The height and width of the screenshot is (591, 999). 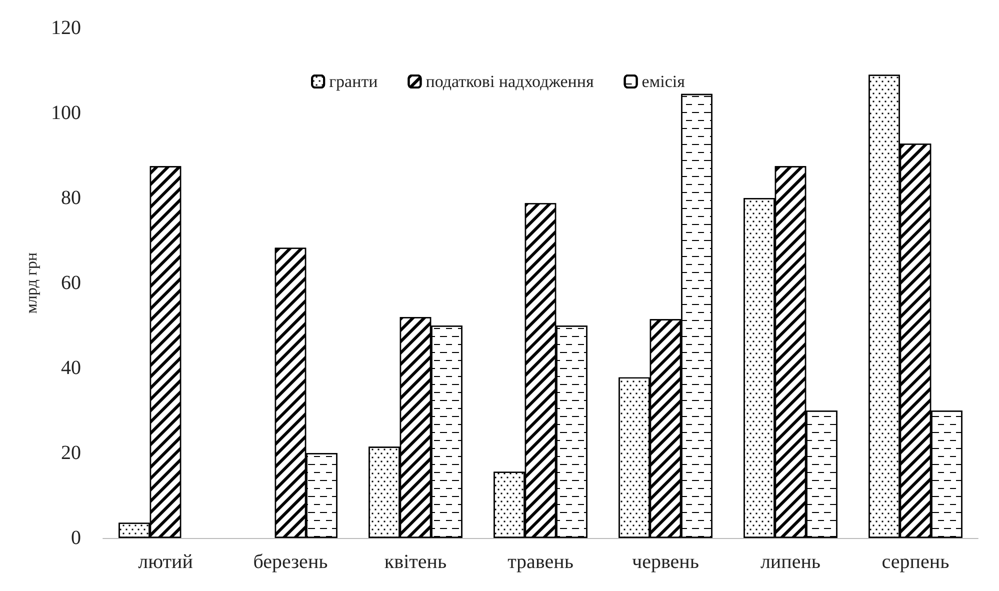 What do you see at coordinates (71, 368) in the screenshot?
I see `y-tick-label: 40` at bounding box center [71, 368].